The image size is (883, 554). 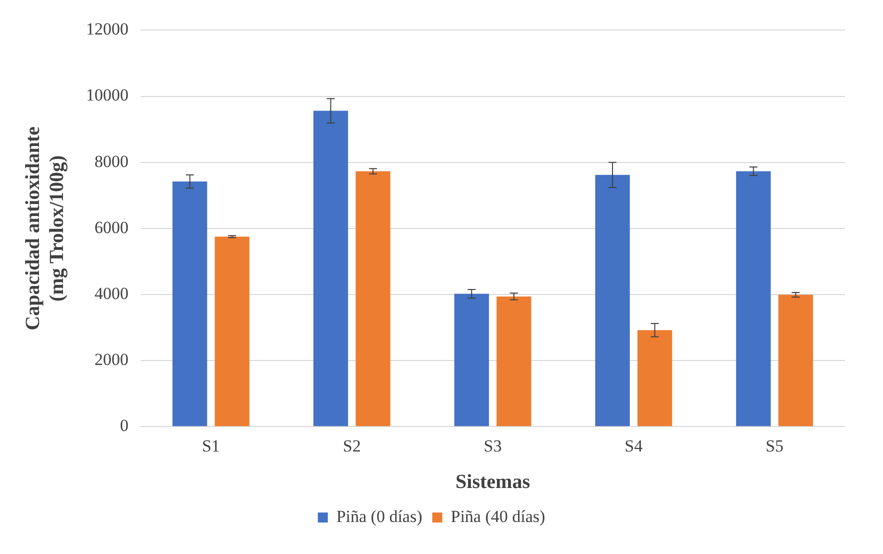 What do you see at coordinates (111, 359) in the screenshot?
I see `y-tick-label: 2000` at bounding box center [111, 359].